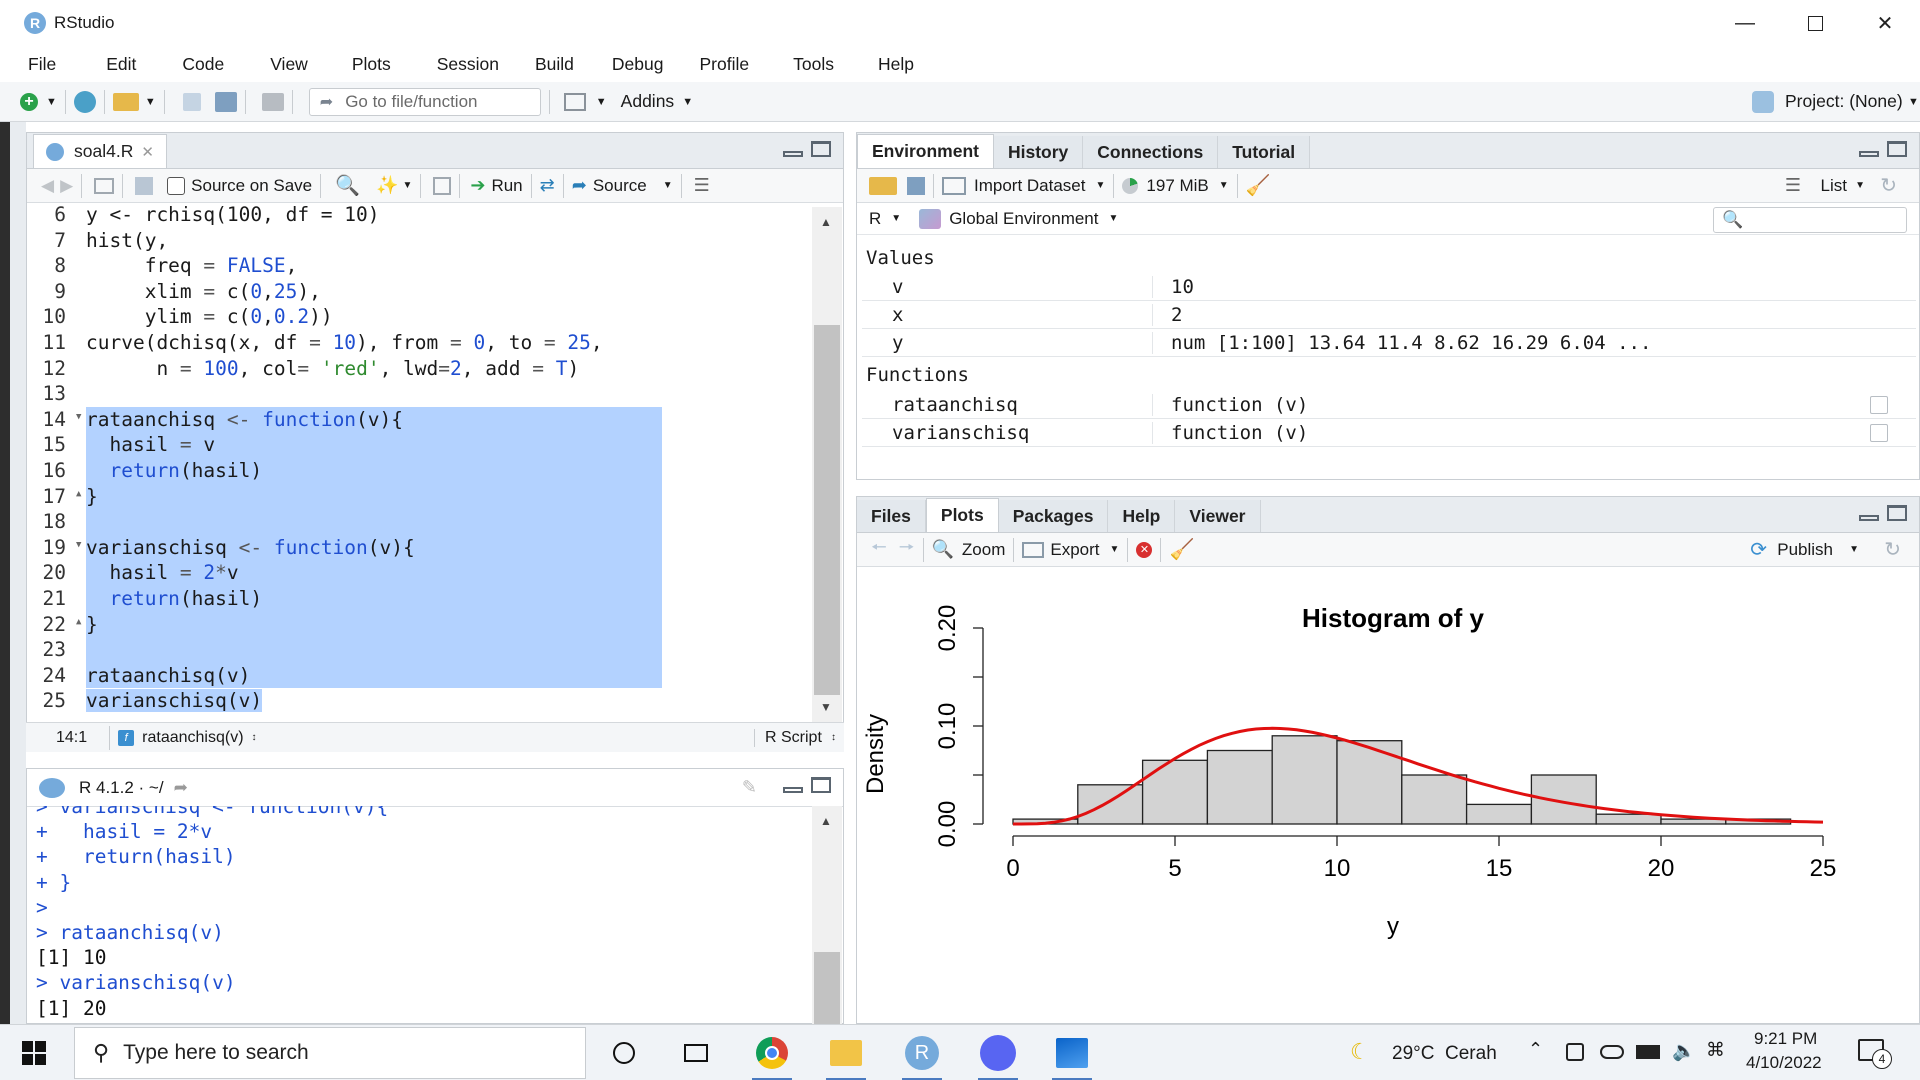 This screenshot has height=1080, width=1920. What do you see at coordinates (891, 516) in the screenshot?
I see `tab-files: Files` at bounding box center [891, 516].